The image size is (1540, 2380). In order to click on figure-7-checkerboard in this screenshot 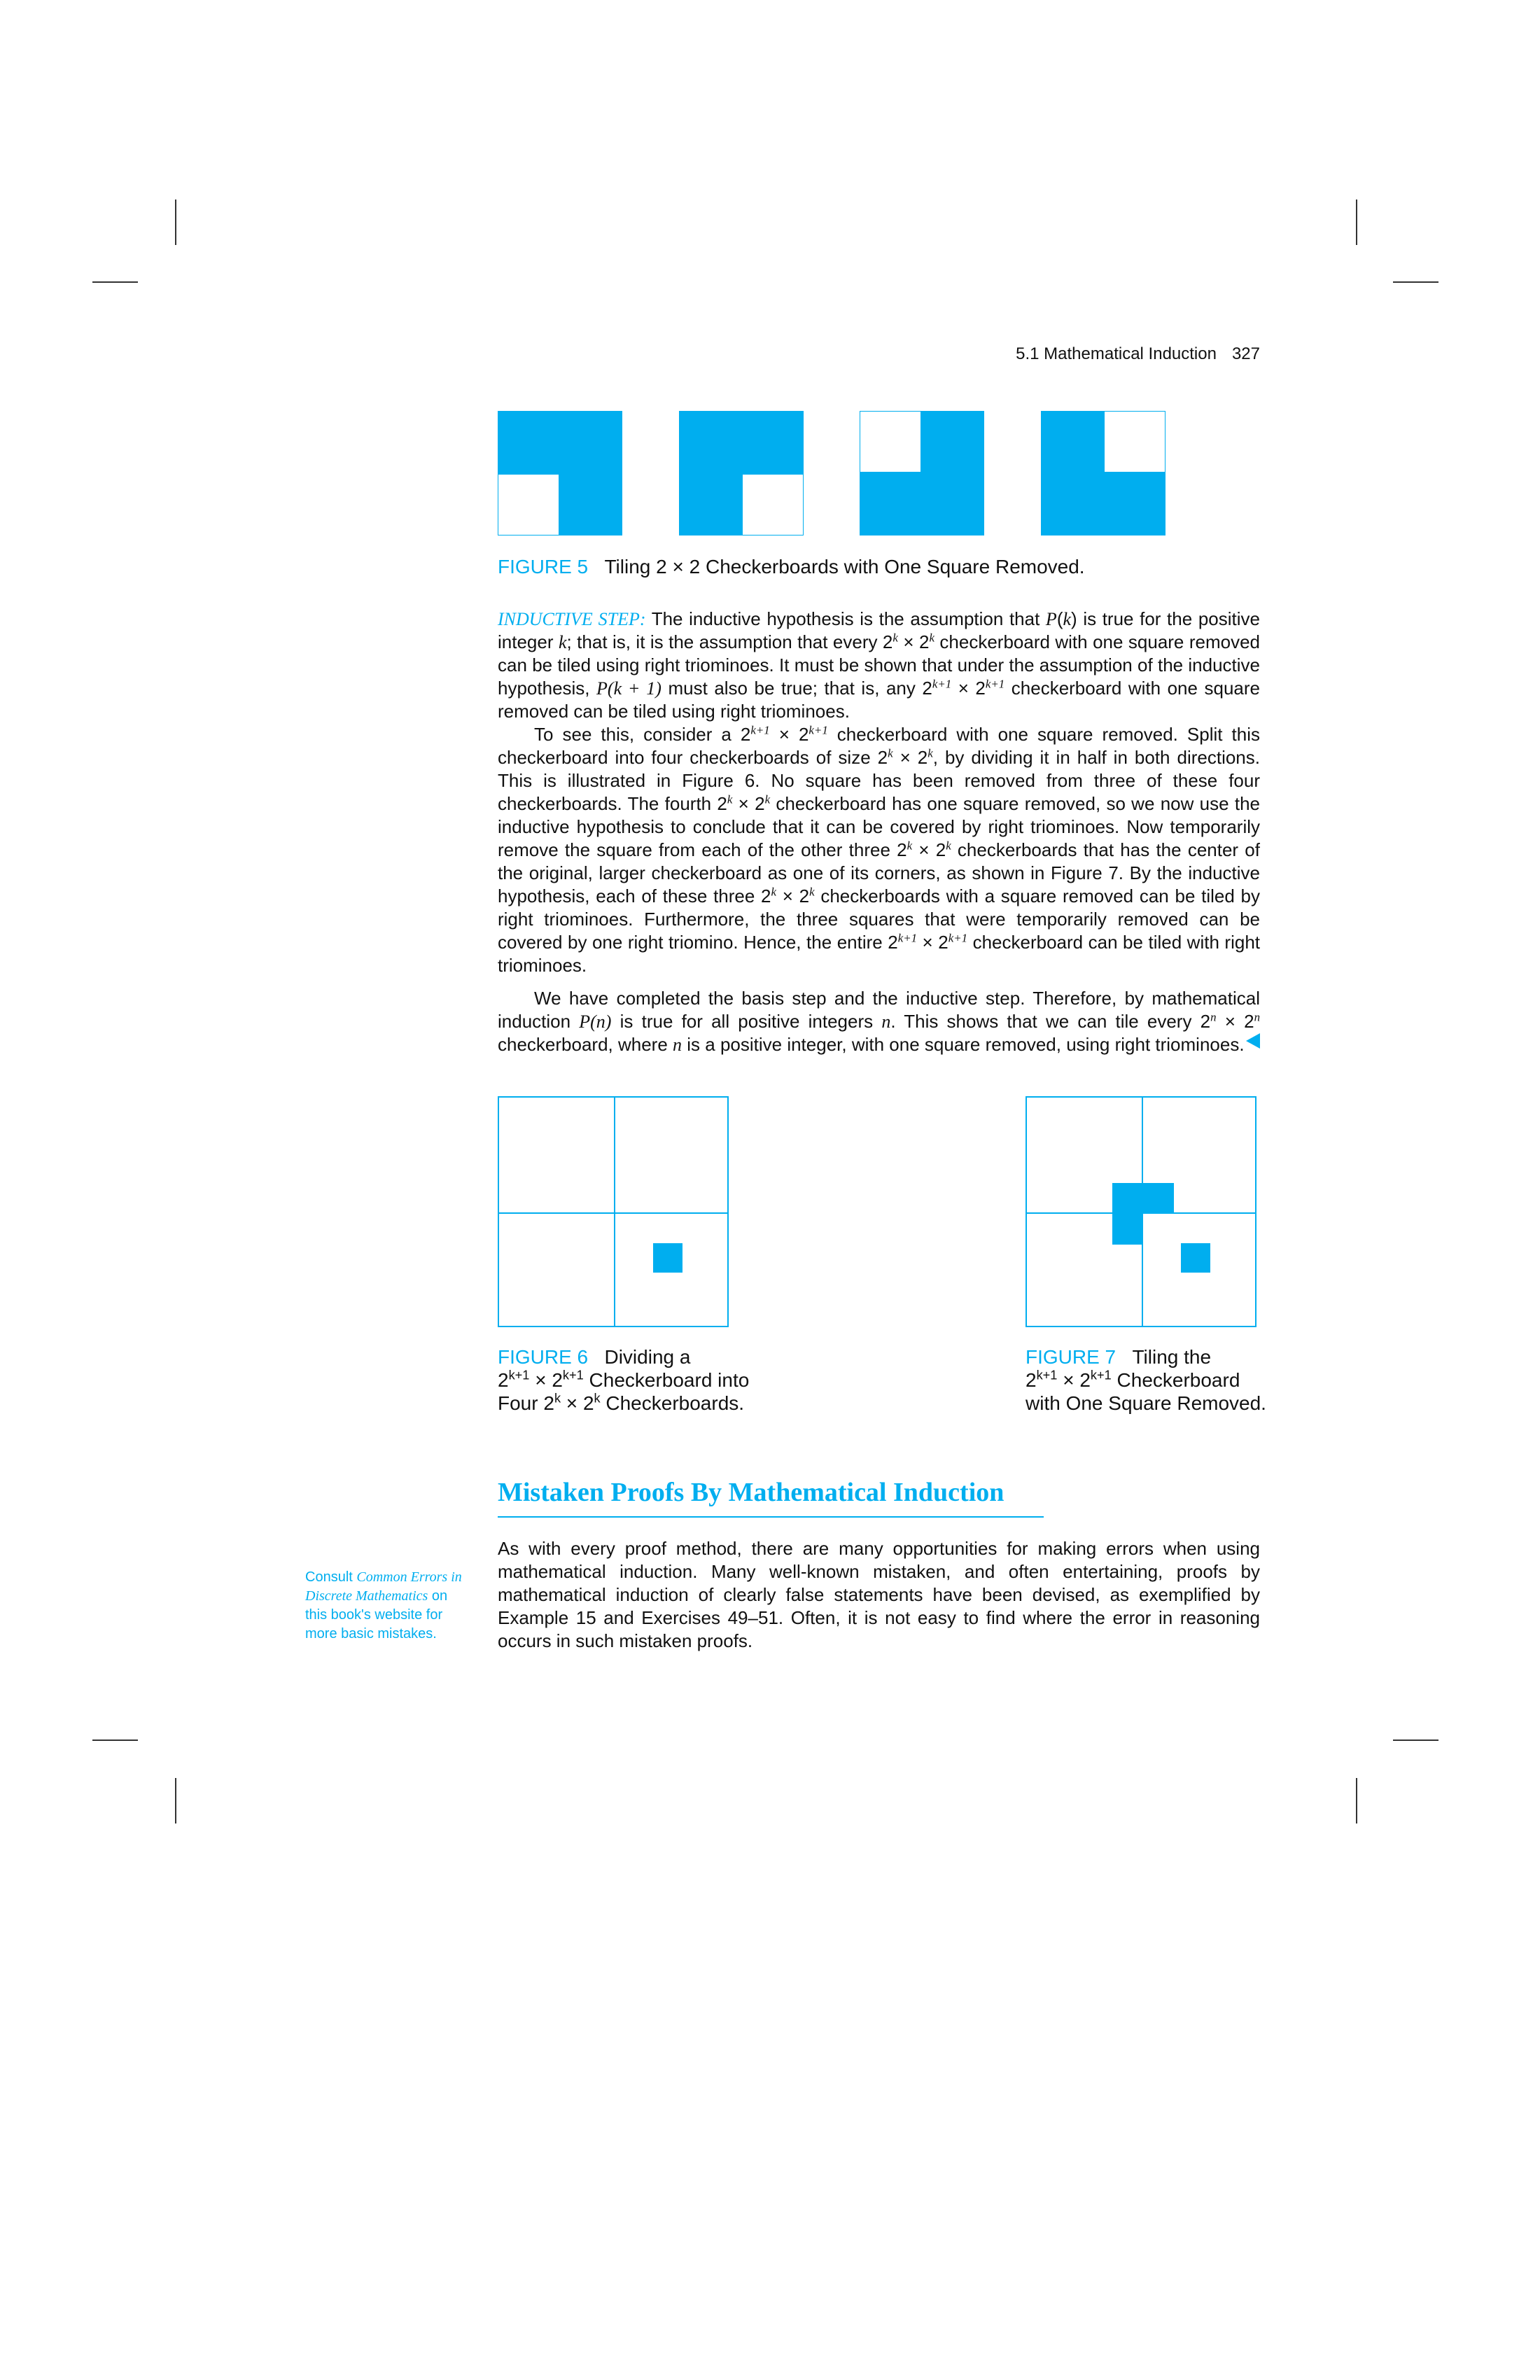, I will do `click(1141, 1211)`.